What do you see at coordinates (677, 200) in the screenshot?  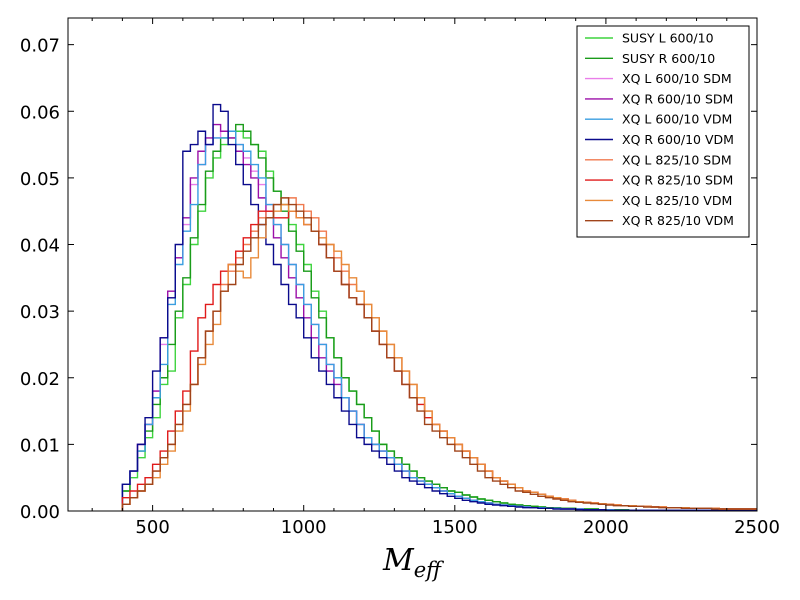 I see `legend-entry-label: XQ L 825/10 VDM` at bounding box center [677, 200].